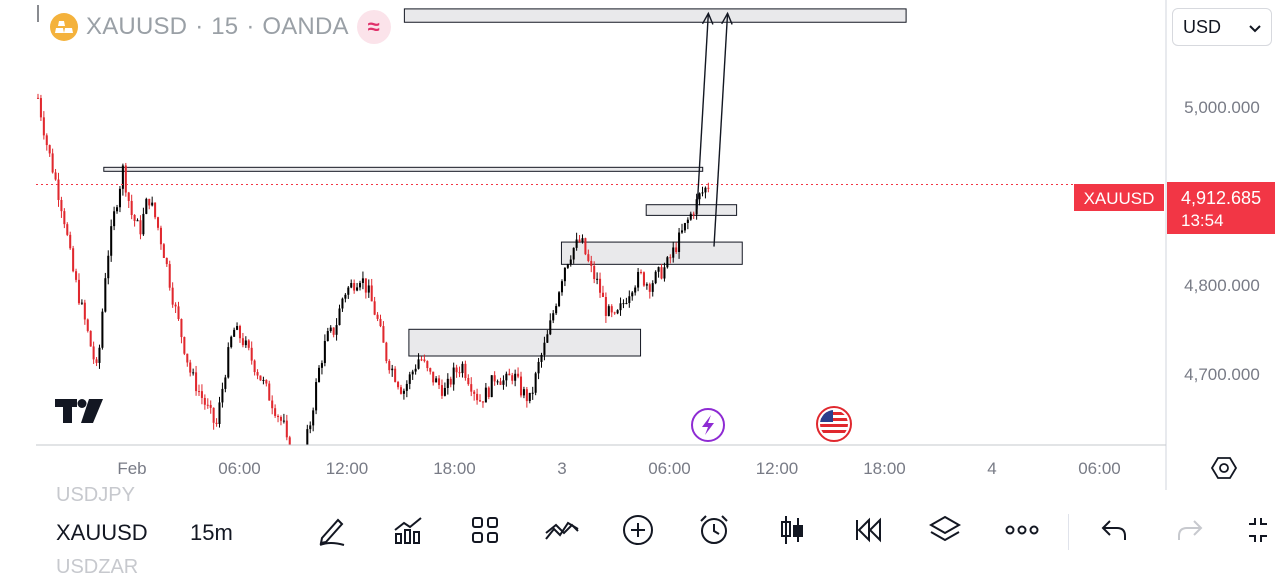 This screenshot has width=1280, height=579. Describe the element at coordinates (708, 425) in the screenshot. I see `lightning-icon` at that location.